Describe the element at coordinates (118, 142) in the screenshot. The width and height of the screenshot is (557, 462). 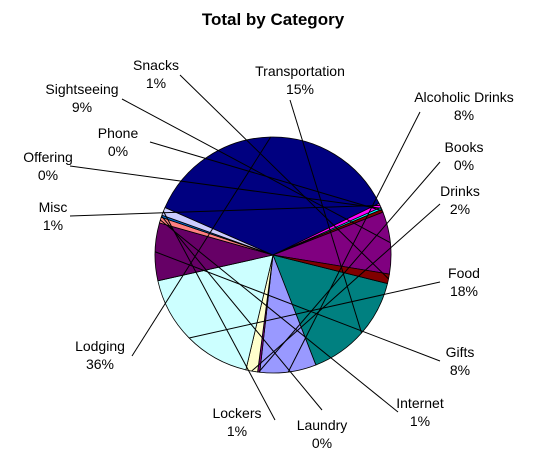
I see `slice-label-phone: Phone 0%` at that location.